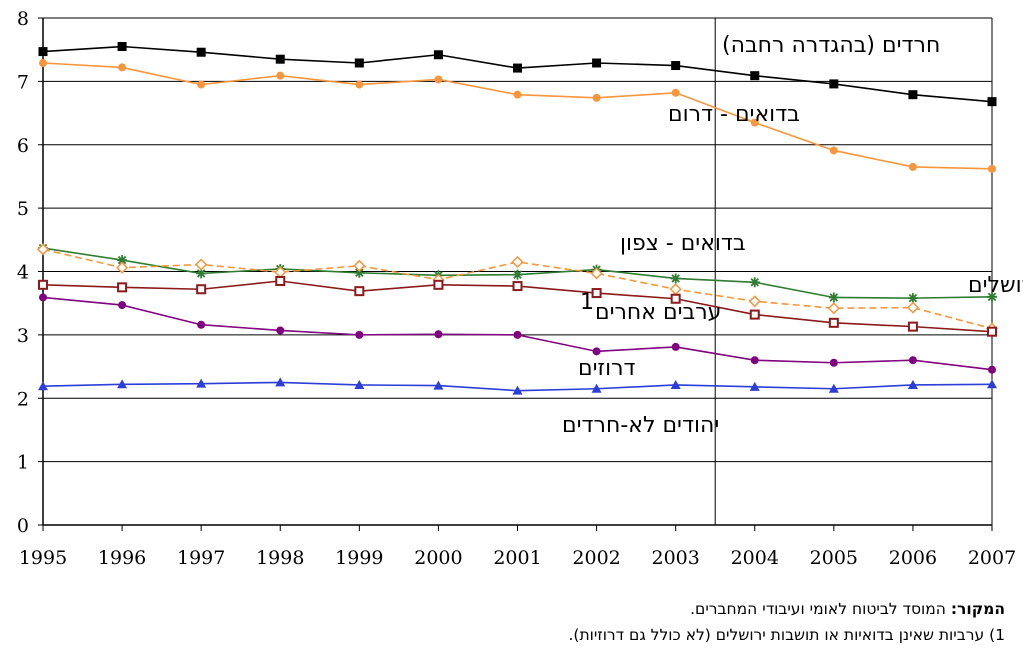  I want to click on y-tick-label: 2, so click(23, 399).